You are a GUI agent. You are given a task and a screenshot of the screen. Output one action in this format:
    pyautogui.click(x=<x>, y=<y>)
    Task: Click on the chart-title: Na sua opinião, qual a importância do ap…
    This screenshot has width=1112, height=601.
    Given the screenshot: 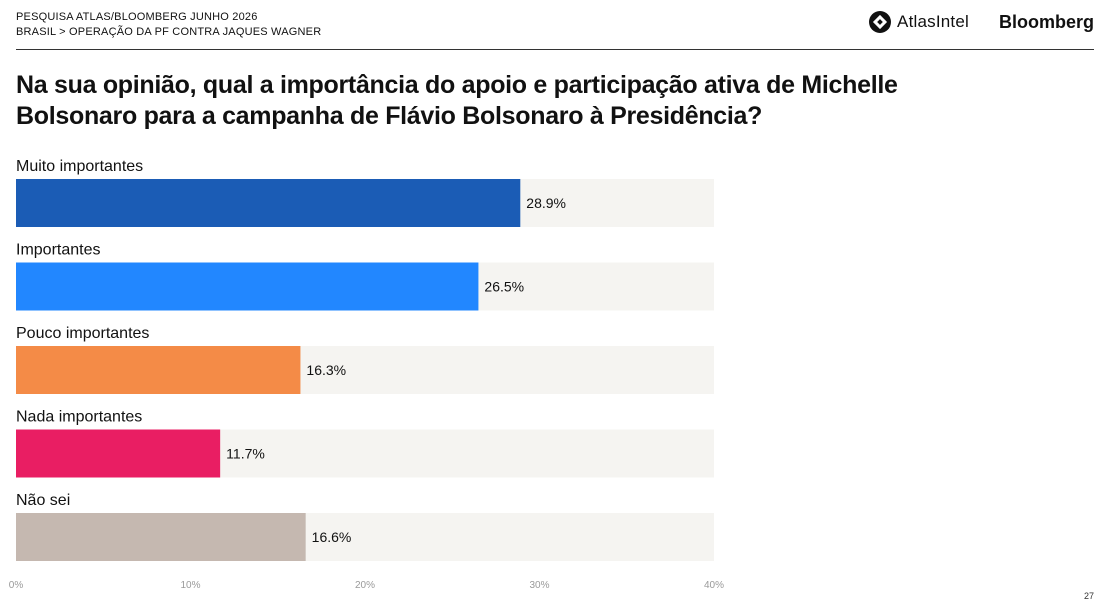 What is the action you would take?
    pyautogui.click(x=457, y=100)
    